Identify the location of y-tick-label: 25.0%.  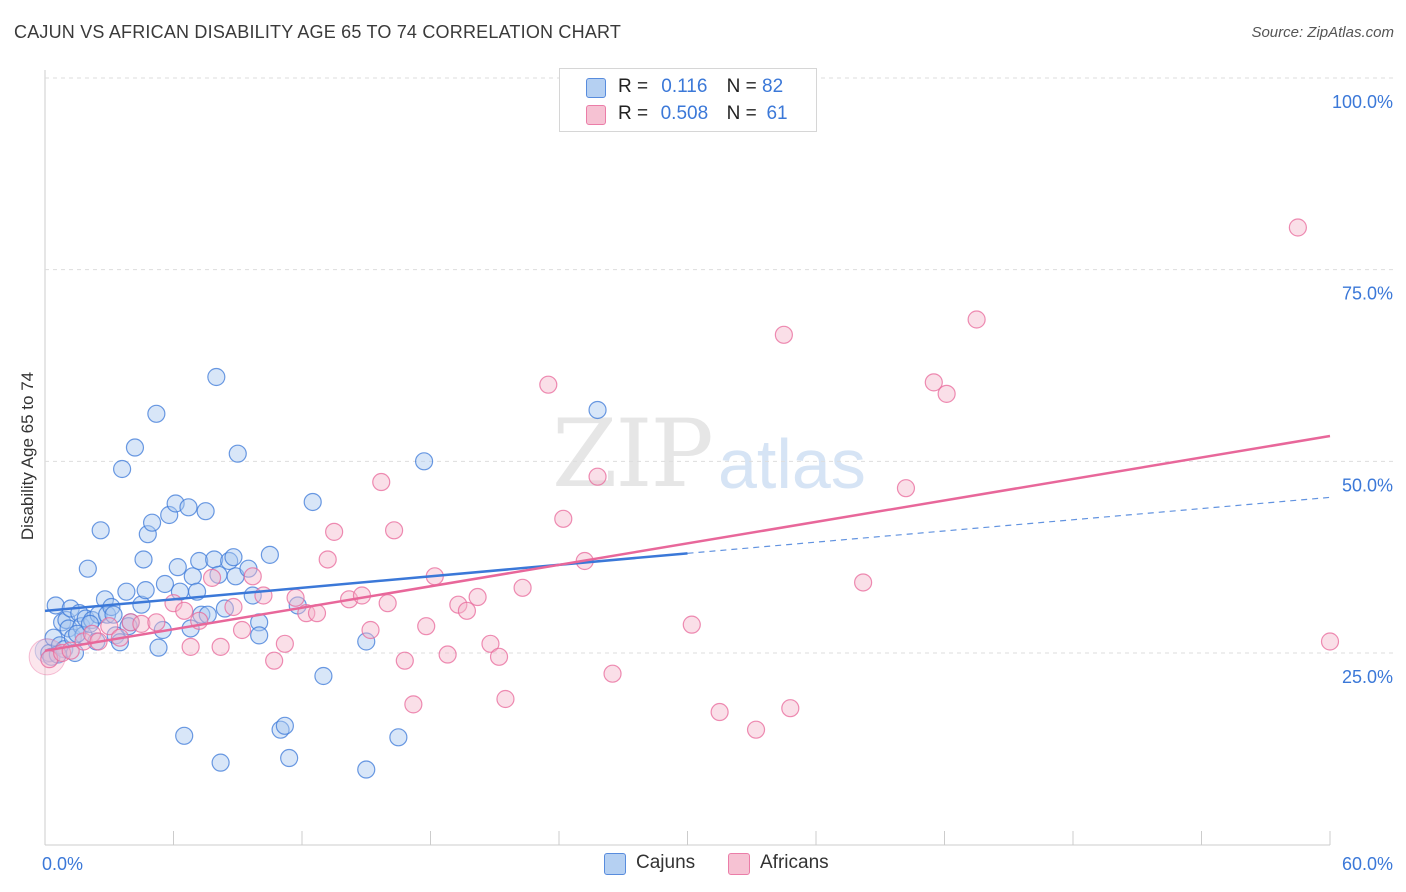
(1367, 677).